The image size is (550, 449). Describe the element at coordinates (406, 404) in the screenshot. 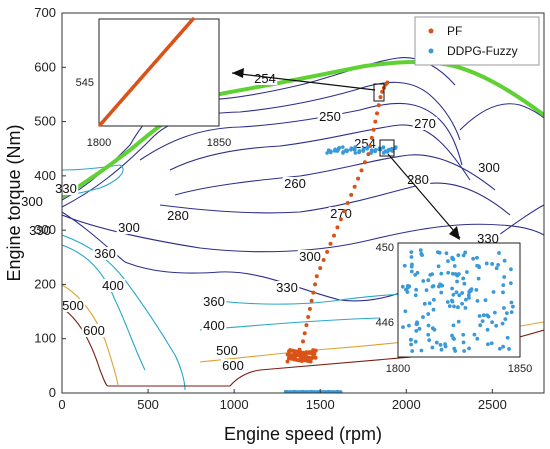

I see `x-tick-label: 2000` at that location.